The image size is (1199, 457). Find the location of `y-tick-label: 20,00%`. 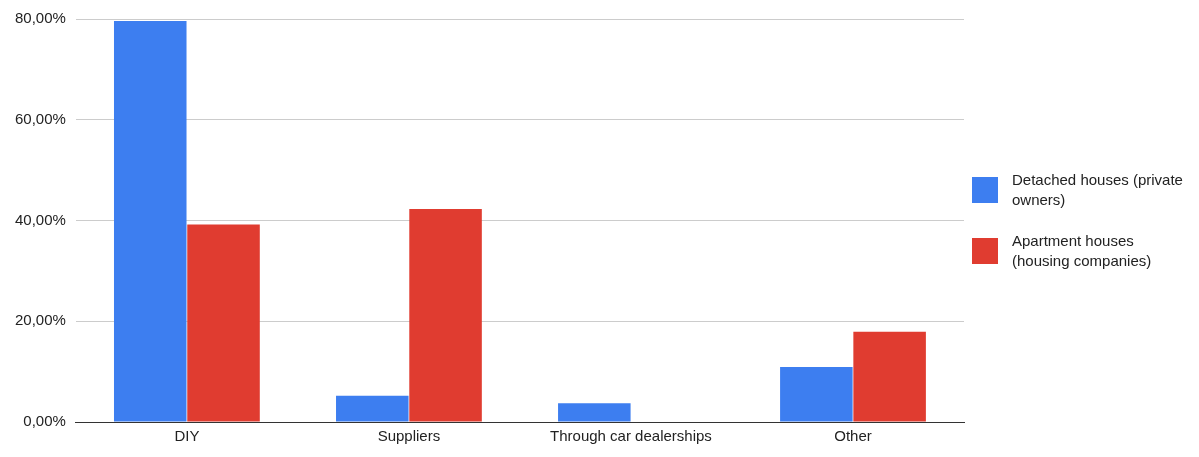

y-tick-label: 20,00% is located at coordinates (40, 320).